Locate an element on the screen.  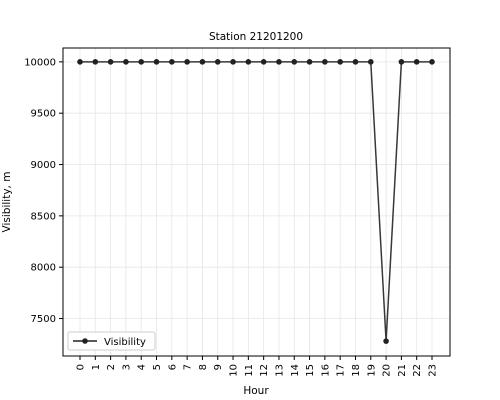
x-tick-label: 18 is located at coordinates (356, 370).